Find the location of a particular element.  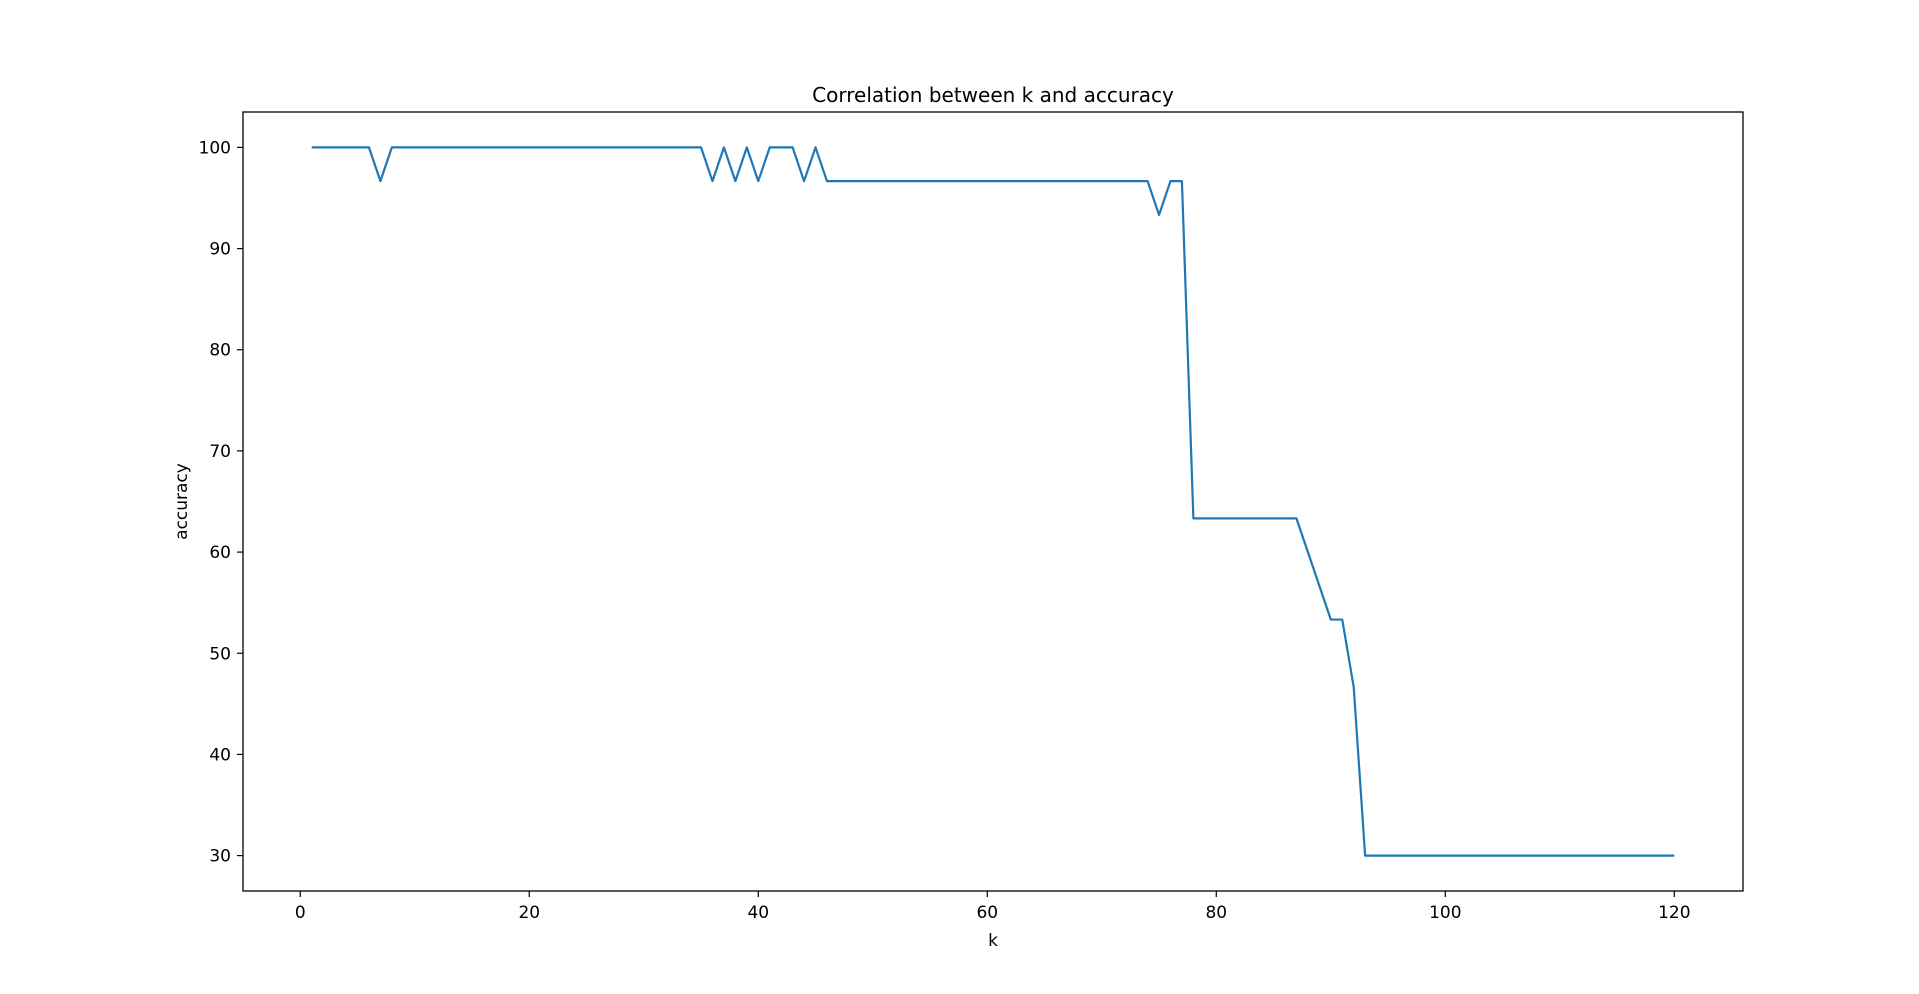

y-axis-ticks: 30 40 50 60 70 80 90 100 is located at coordinates (221, 502).